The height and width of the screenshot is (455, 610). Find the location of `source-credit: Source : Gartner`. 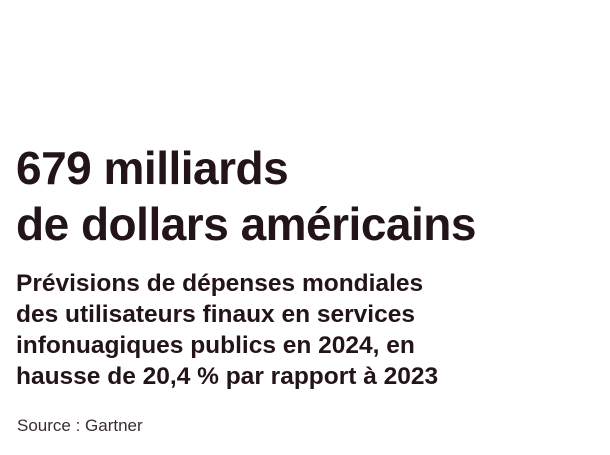

source-credit: Source : Gartner is located at coordinates (80, 425).